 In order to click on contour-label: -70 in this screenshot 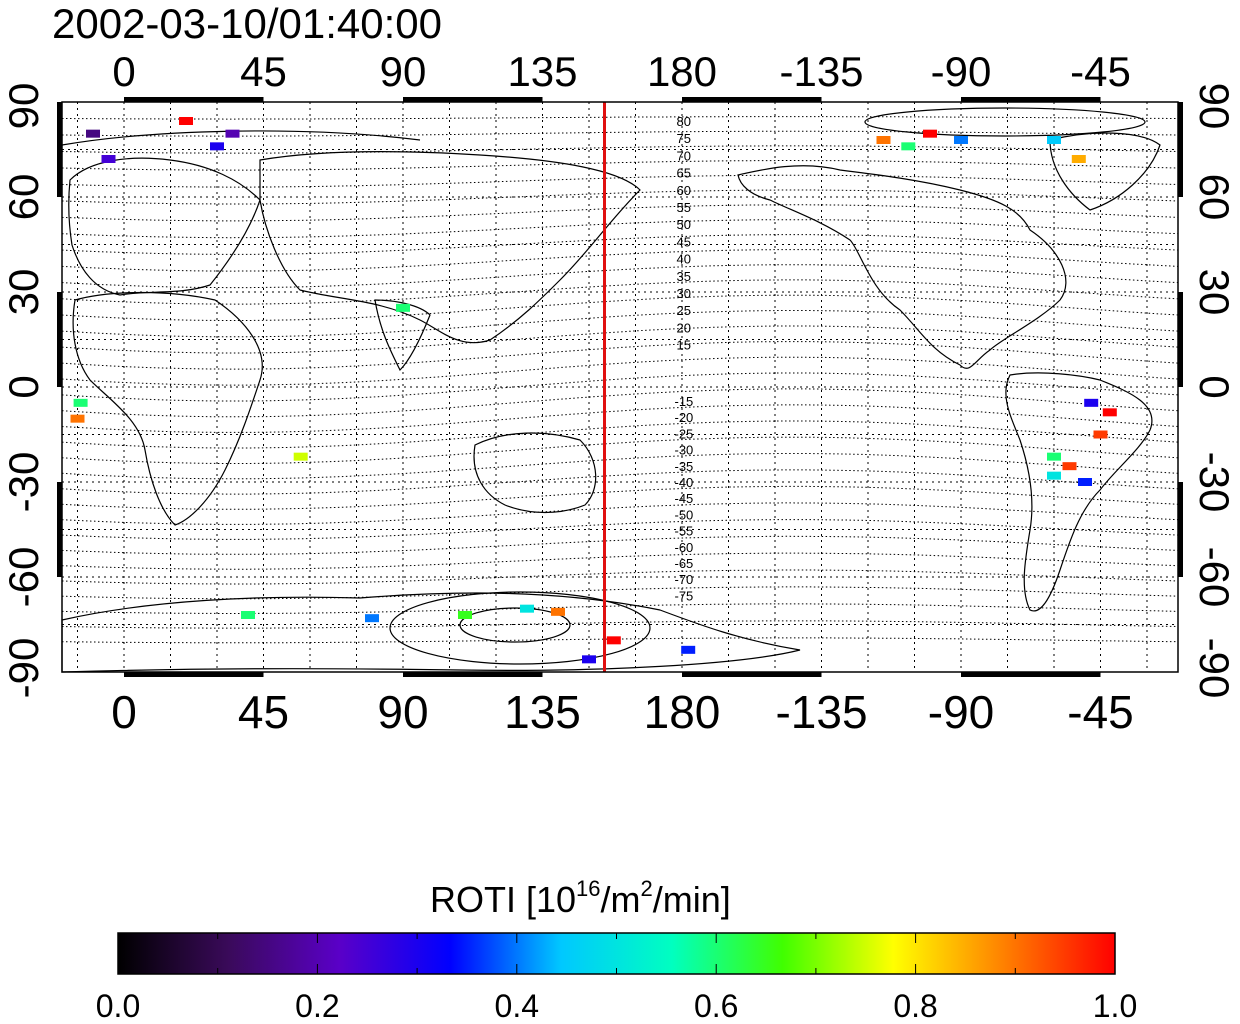, I will do `click(684, 579)`.